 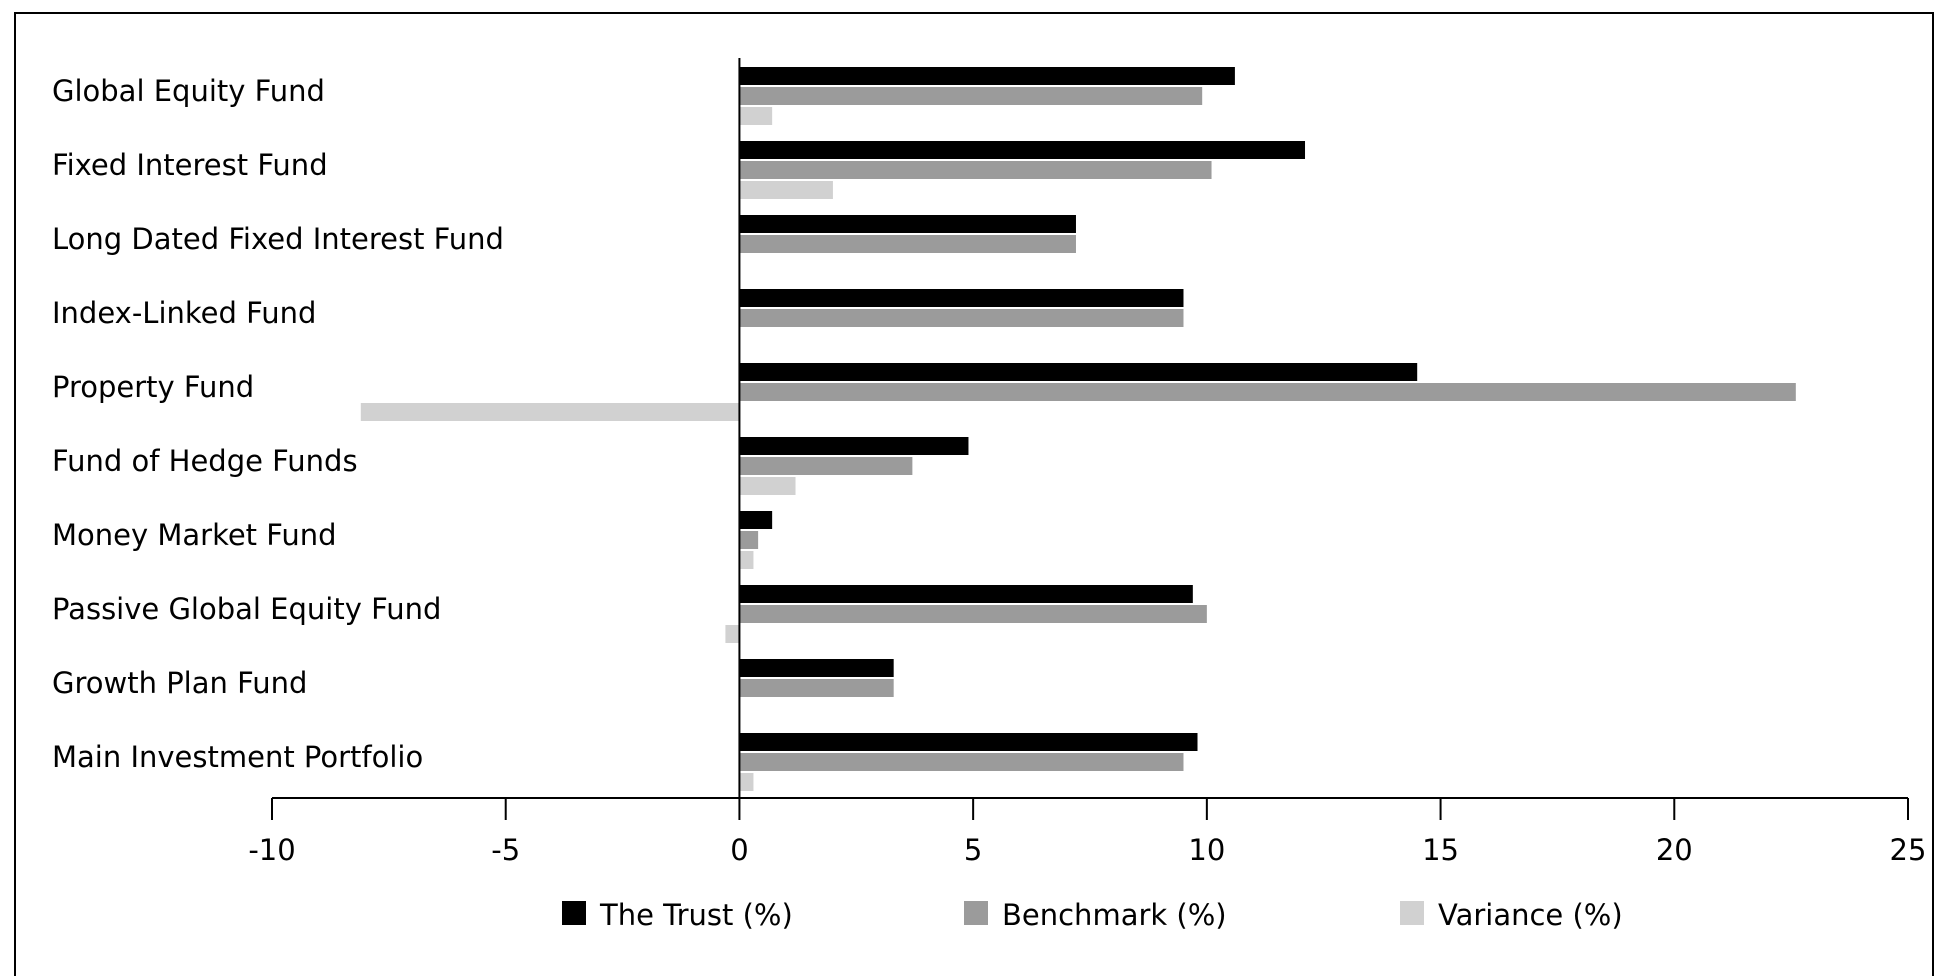 I want to click on x-tick-label: 25, so click(x=1908, y=850).